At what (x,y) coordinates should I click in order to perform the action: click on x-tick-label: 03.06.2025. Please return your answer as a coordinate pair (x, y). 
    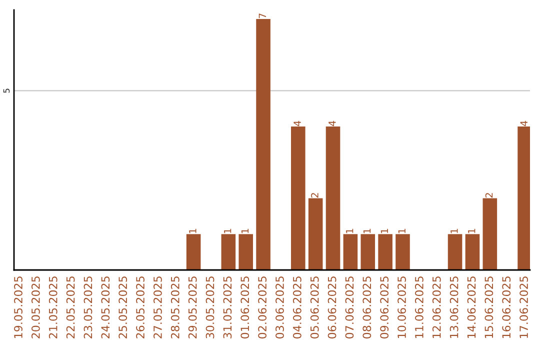
    Looking at the image, I should click on (280, 307).